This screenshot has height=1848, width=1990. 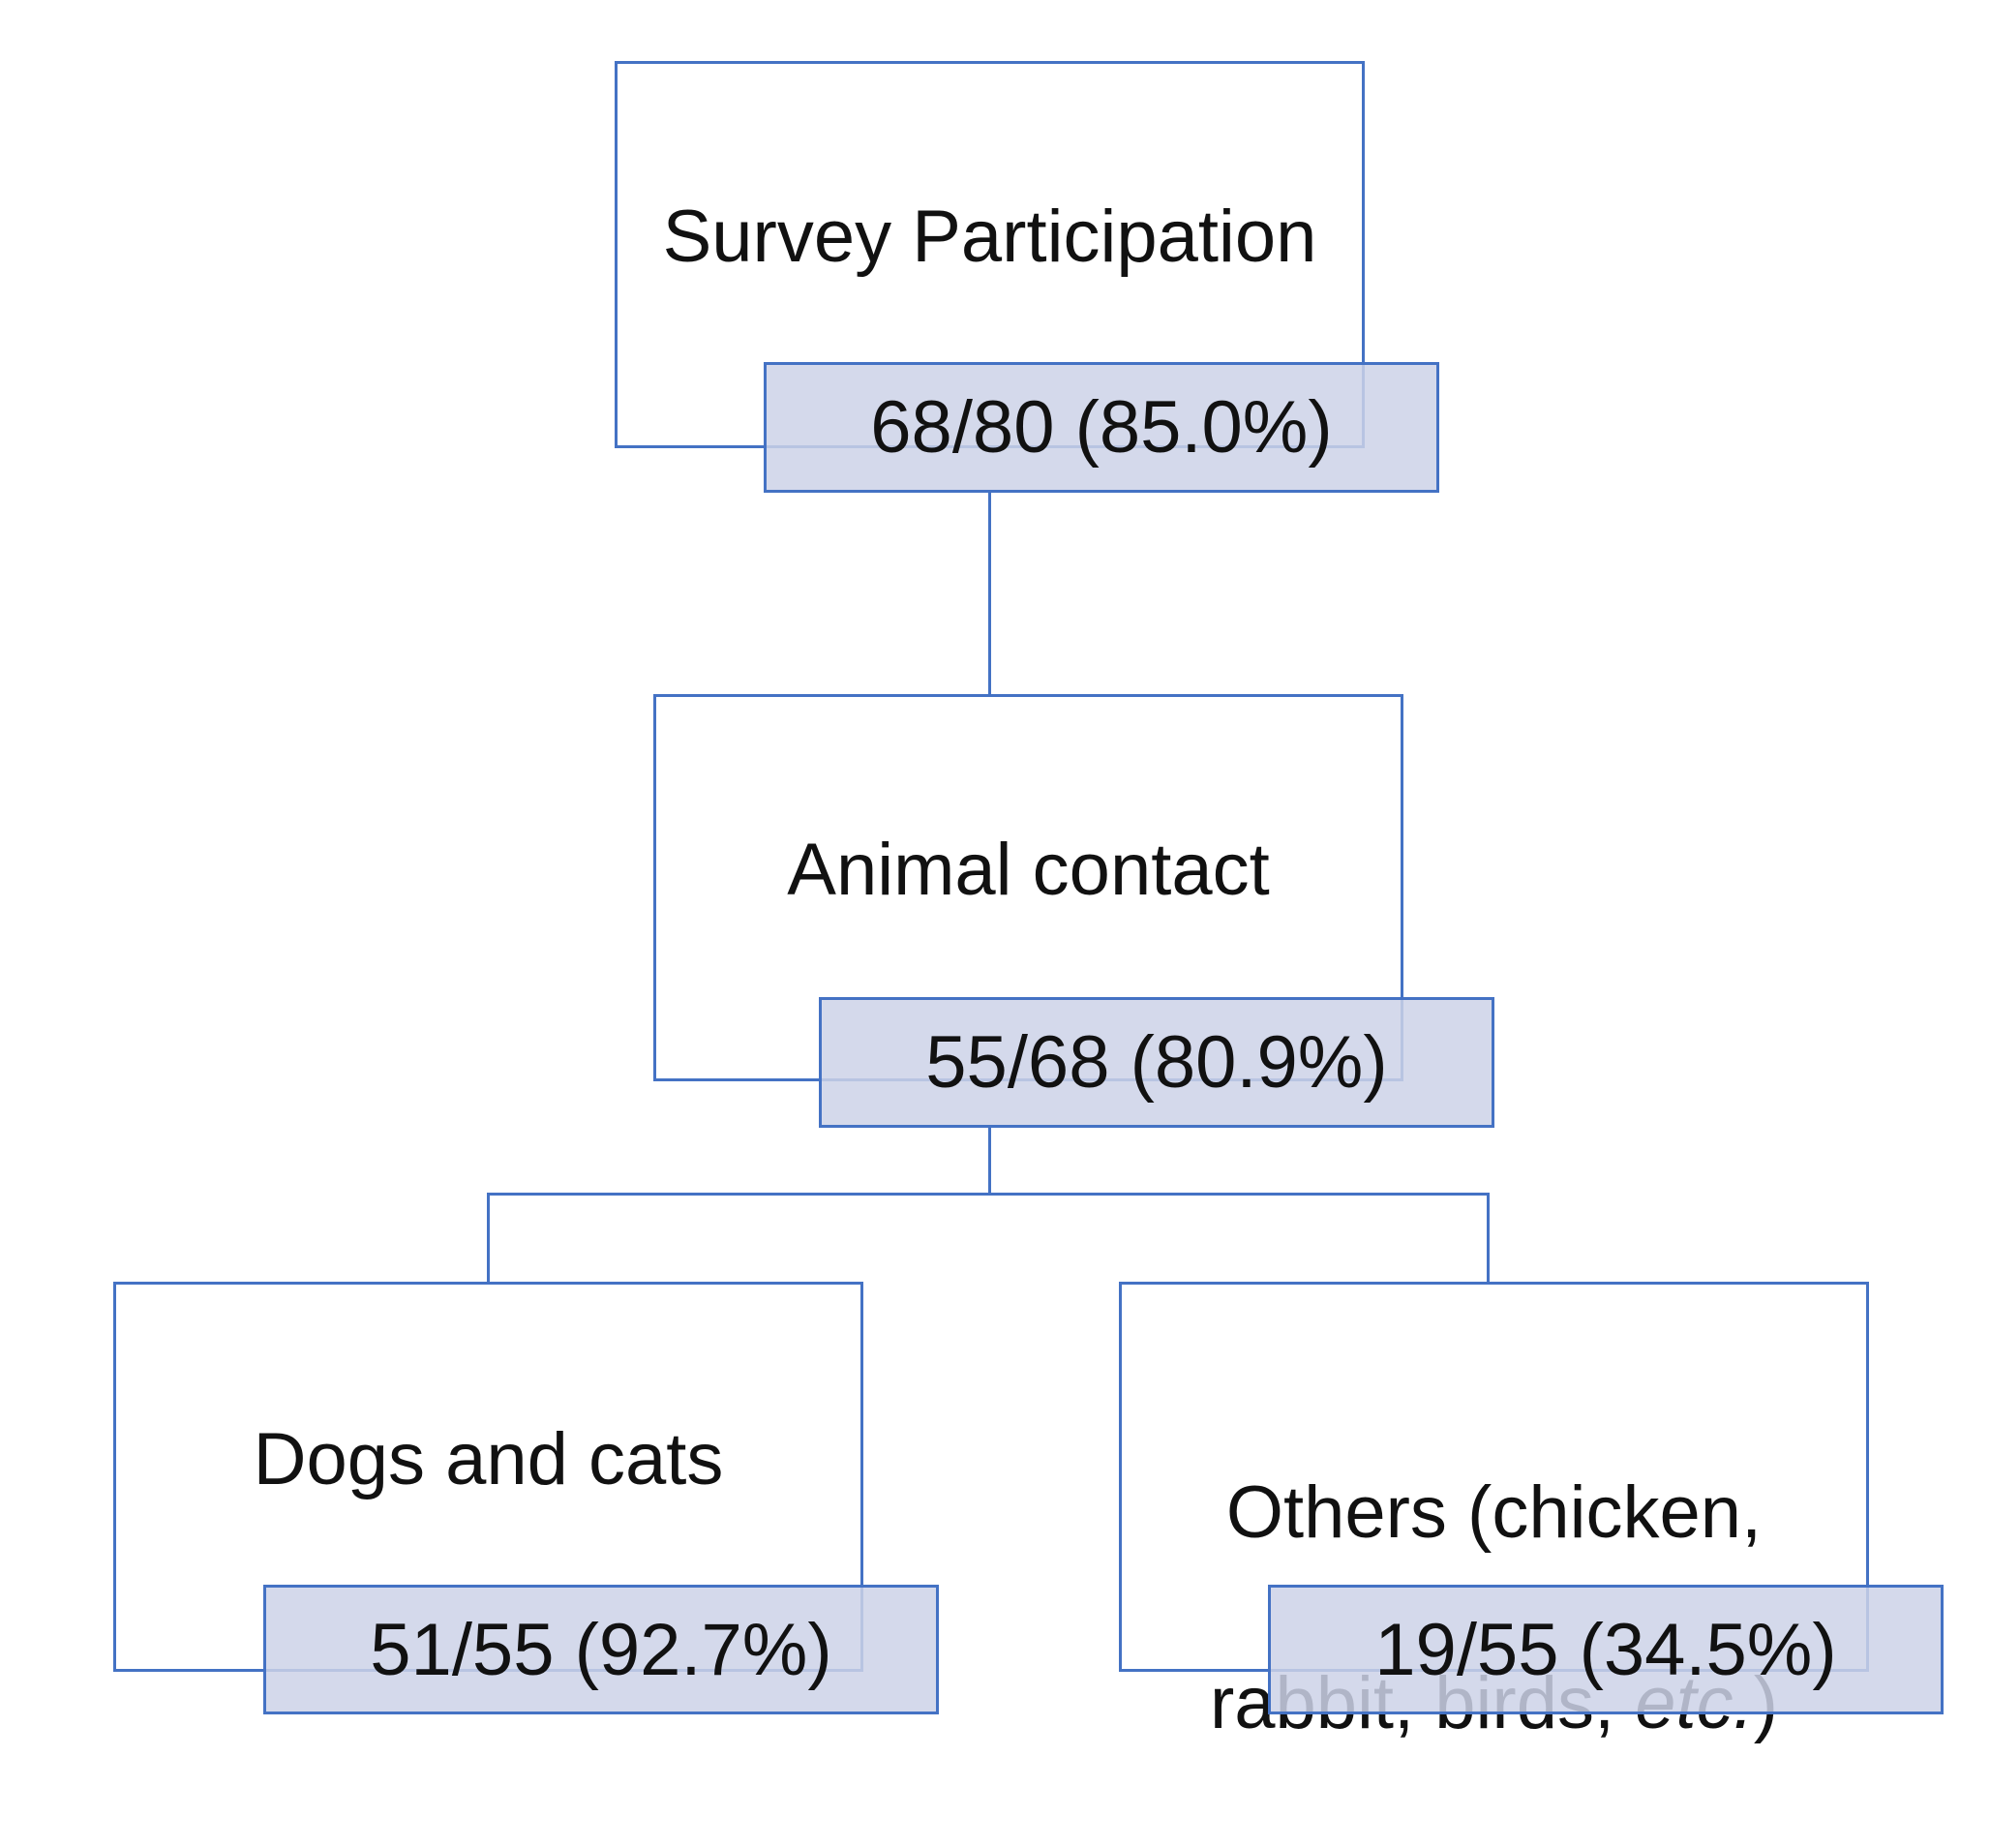 I want to click on dogs-and-cats-count: 51/55 (92.7%), so click(x=601, y=1649).